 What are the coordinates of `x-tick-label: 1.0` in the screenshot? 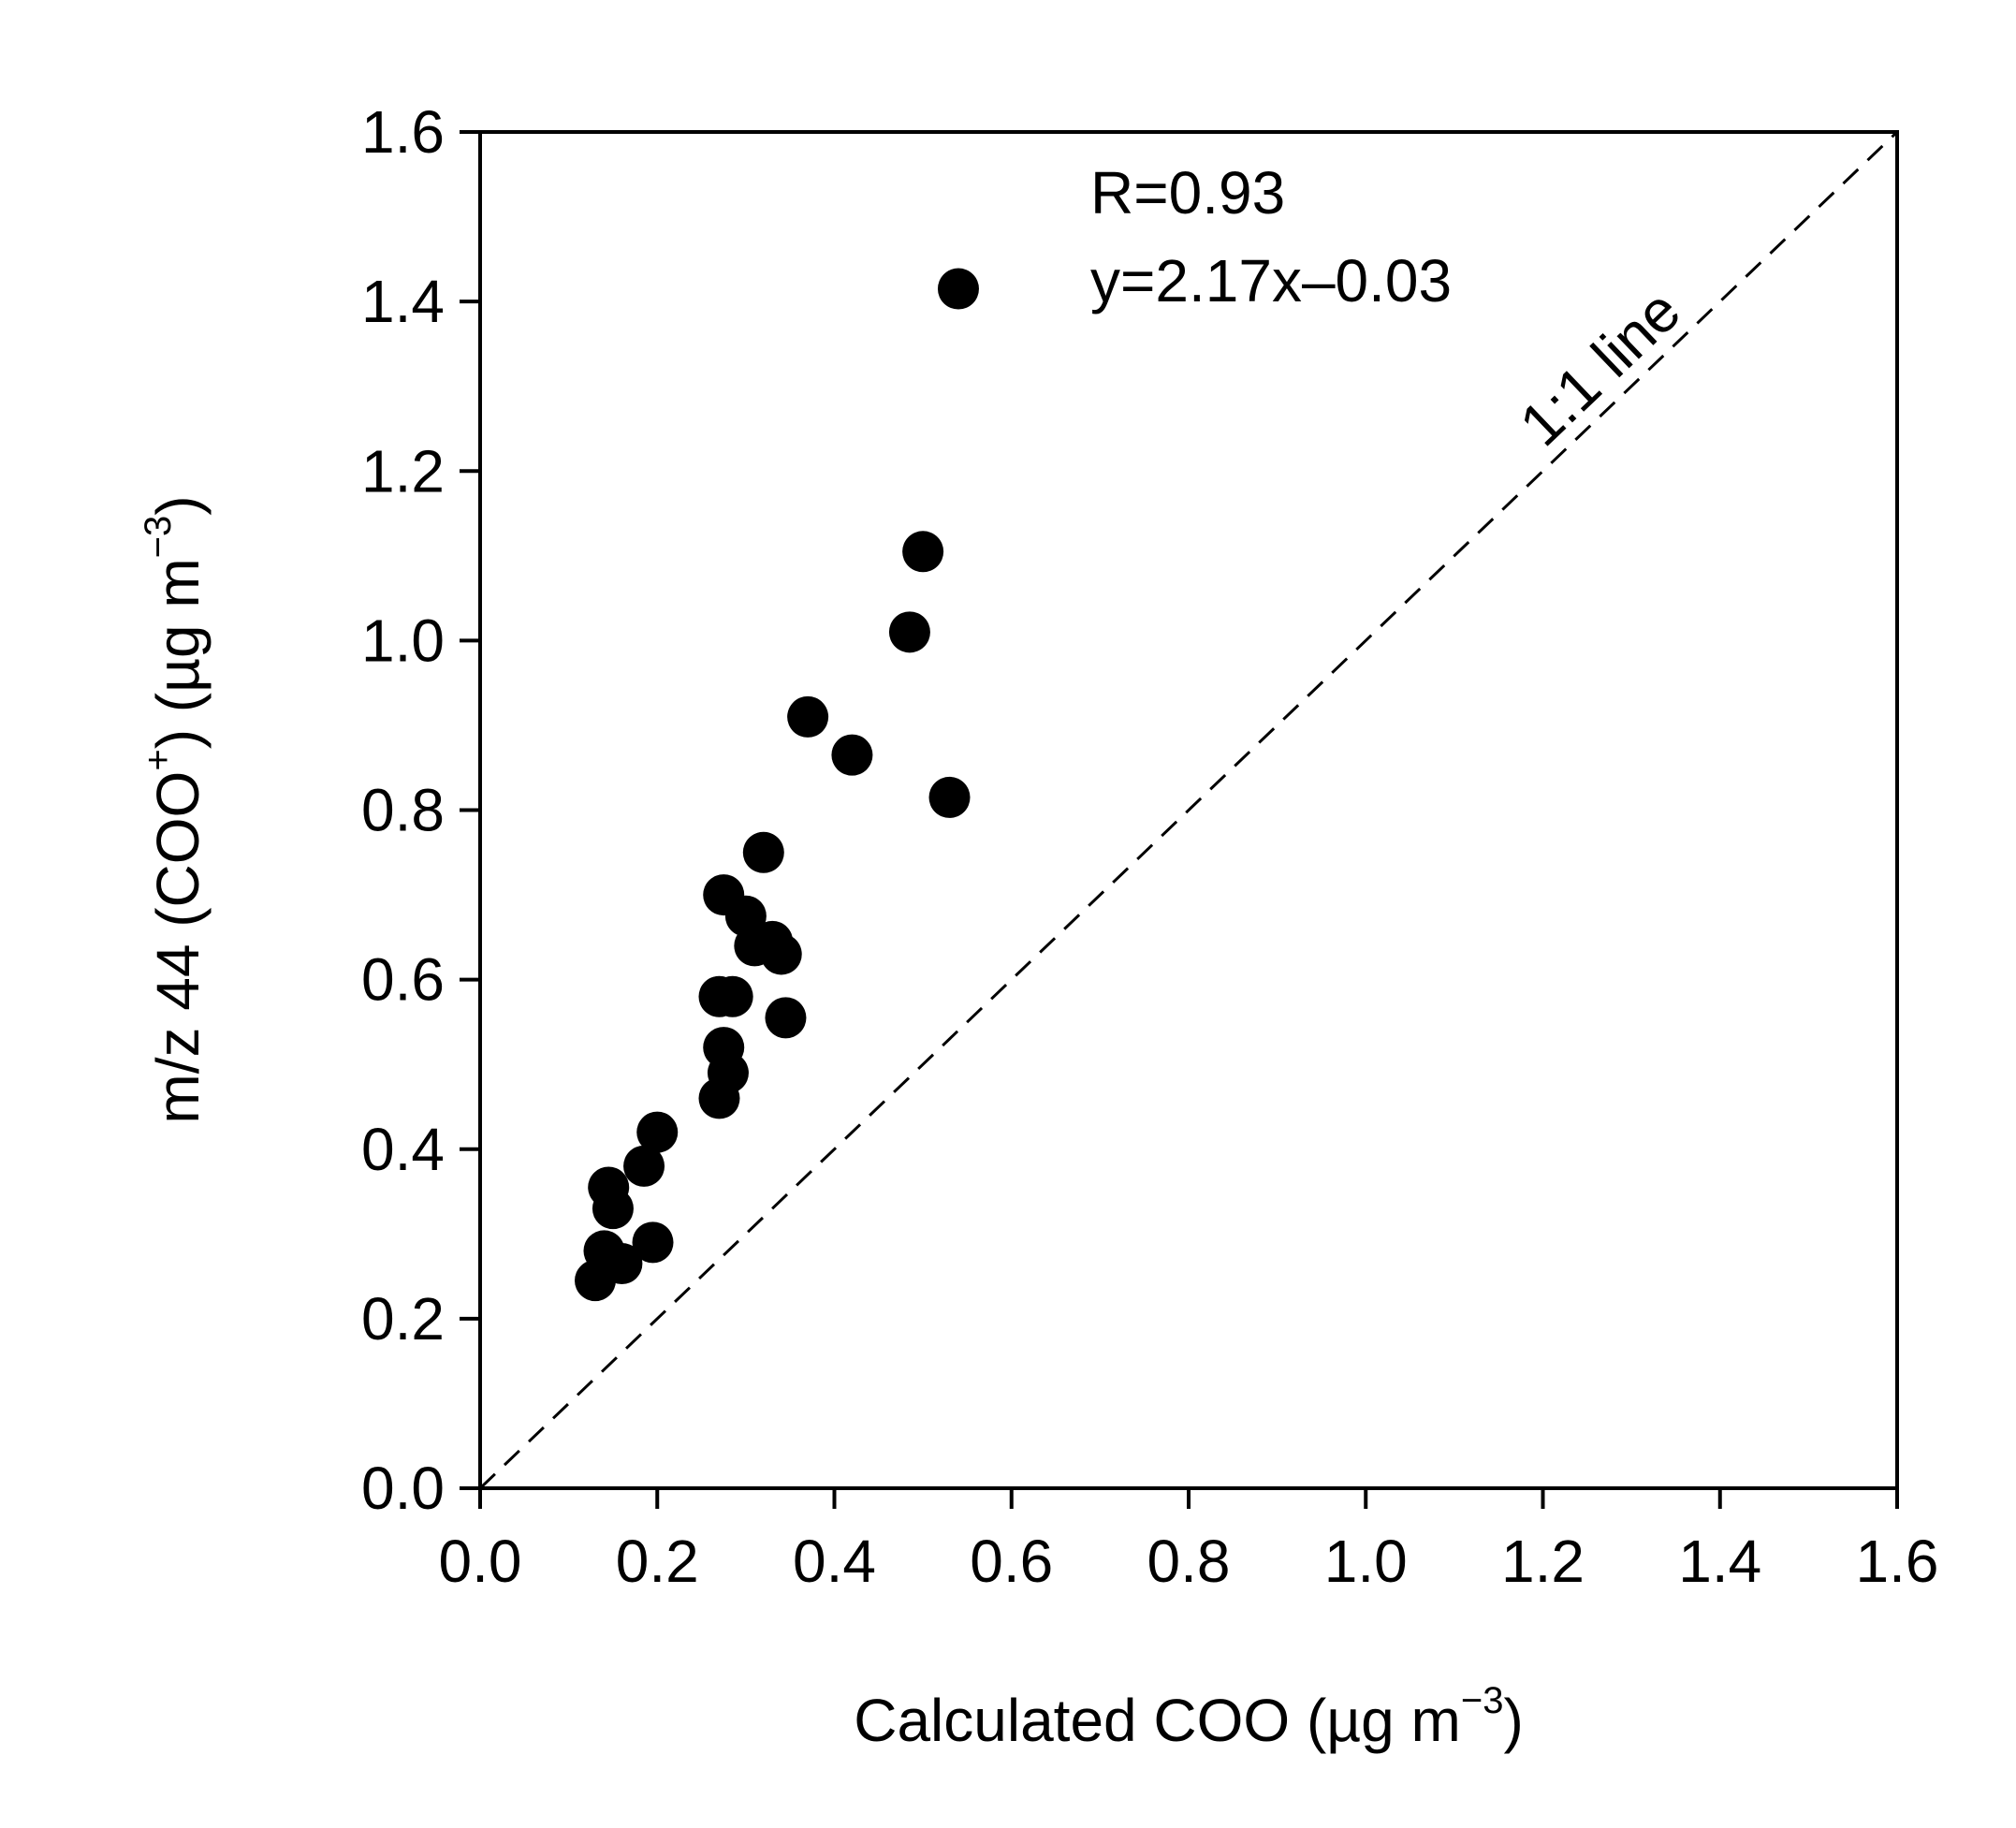 It's located at (1366, 1562).